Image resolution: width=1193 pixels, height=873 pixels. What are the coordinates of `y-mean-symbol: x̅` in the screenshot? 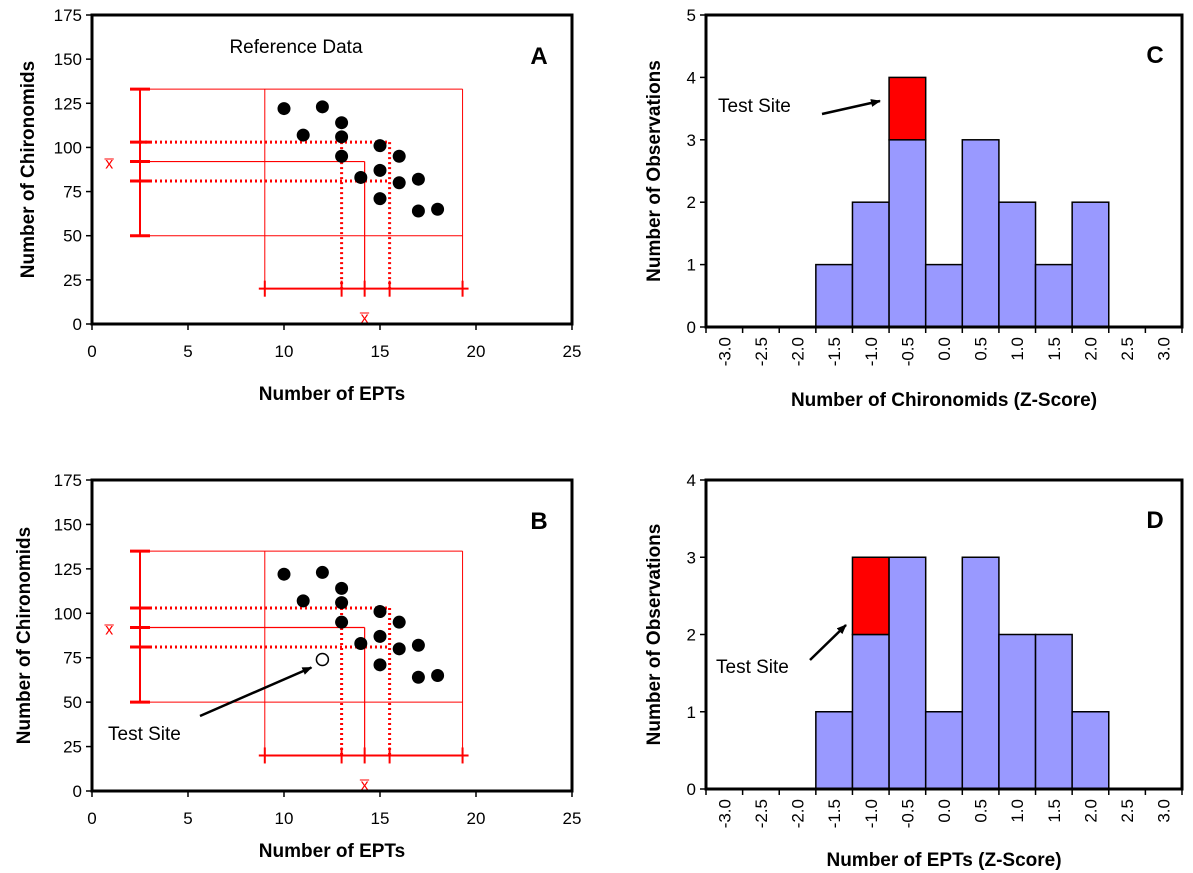 It's located at (109, 164).